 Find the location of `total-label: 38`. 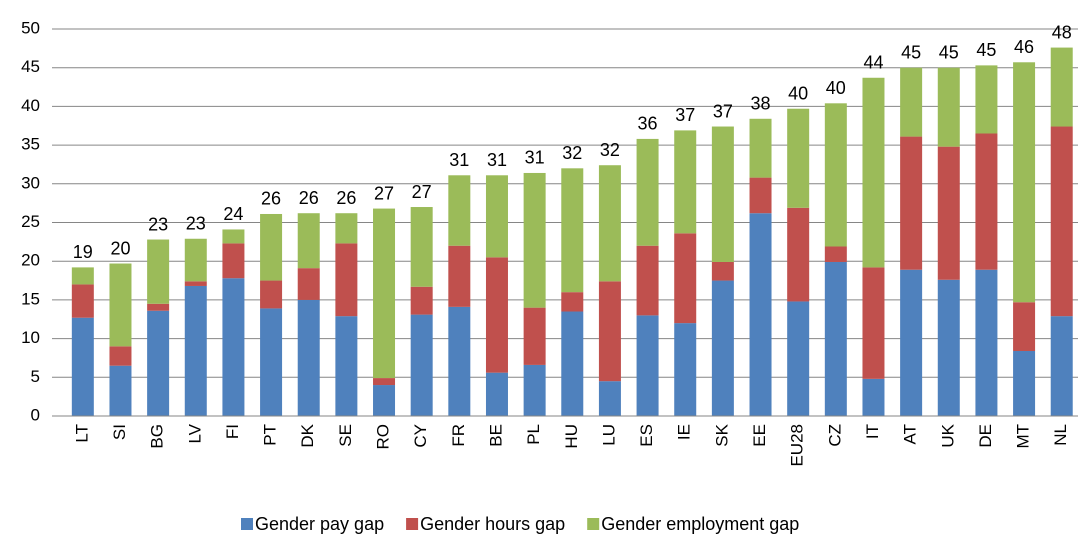

total-label: 38 is located at coordinates (761, 104).